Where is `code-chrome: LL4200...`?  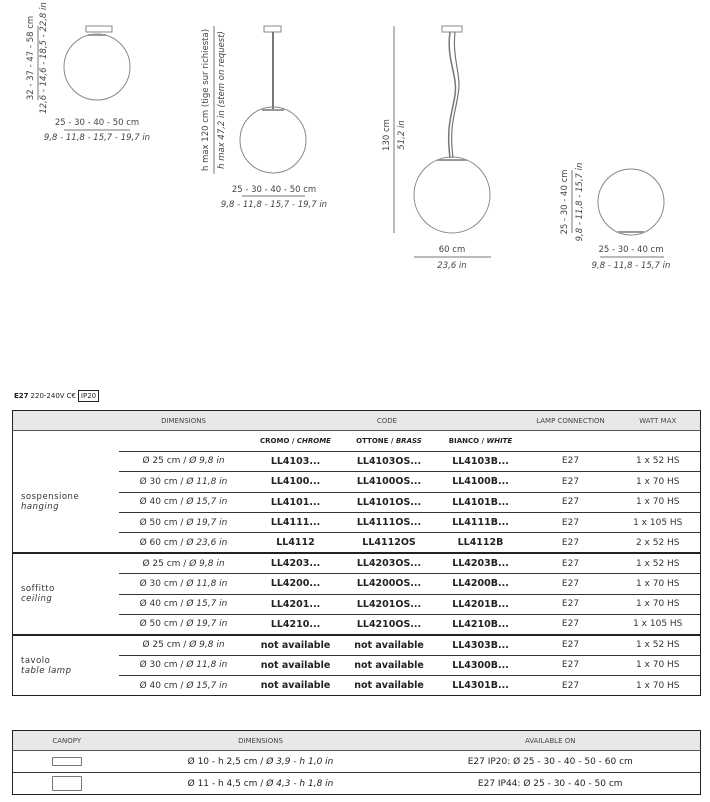
code-chrome: LL4200... is located at coordinates (295, 584).